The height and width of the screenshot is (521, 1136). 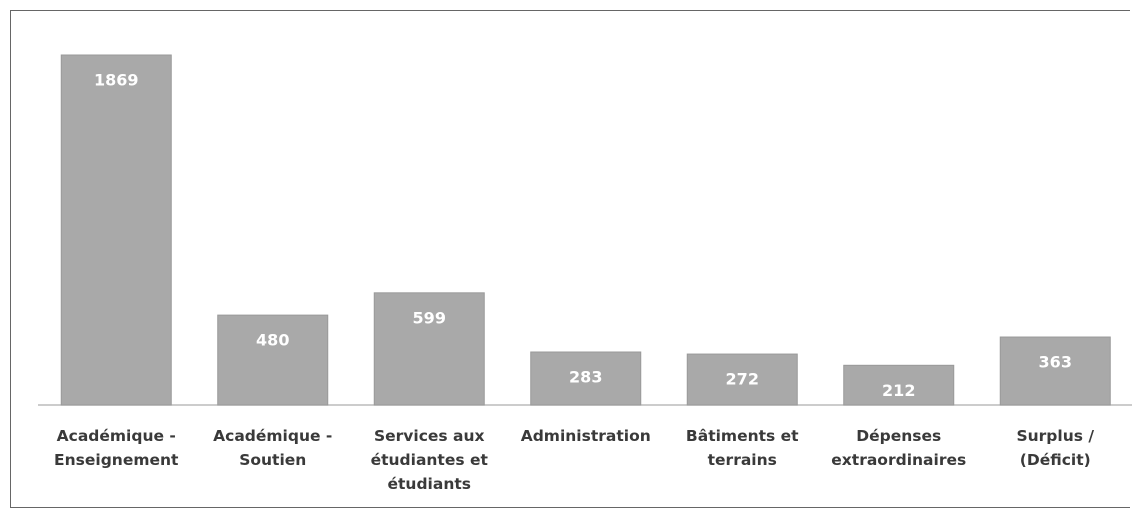 What do you see at coordinates (742, 448) in the screenshot?
I see `x-tick-label: Bâtiments et terrains` at bounding box center [742, 448].